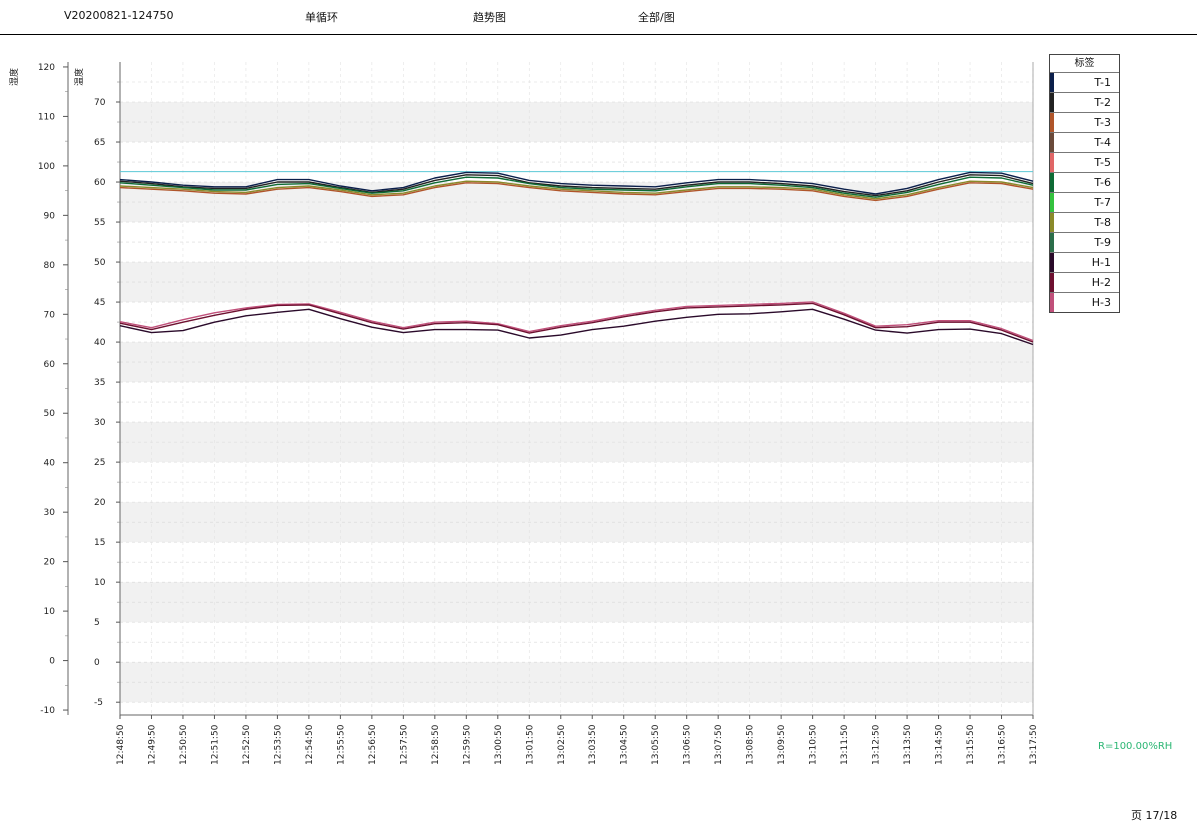  Describe the element at coordinates (99, 463) in the screenshot. I see `right-axis-tick-label: 25` at that location.